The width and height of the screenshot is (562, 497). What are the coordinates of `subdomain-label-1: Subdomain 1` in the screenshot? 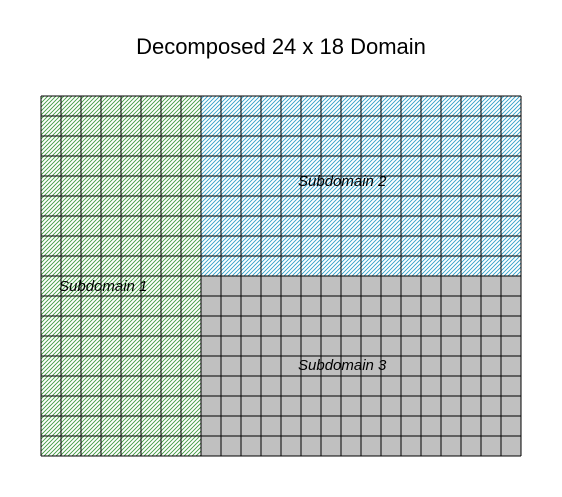 It's located at (103, 286).